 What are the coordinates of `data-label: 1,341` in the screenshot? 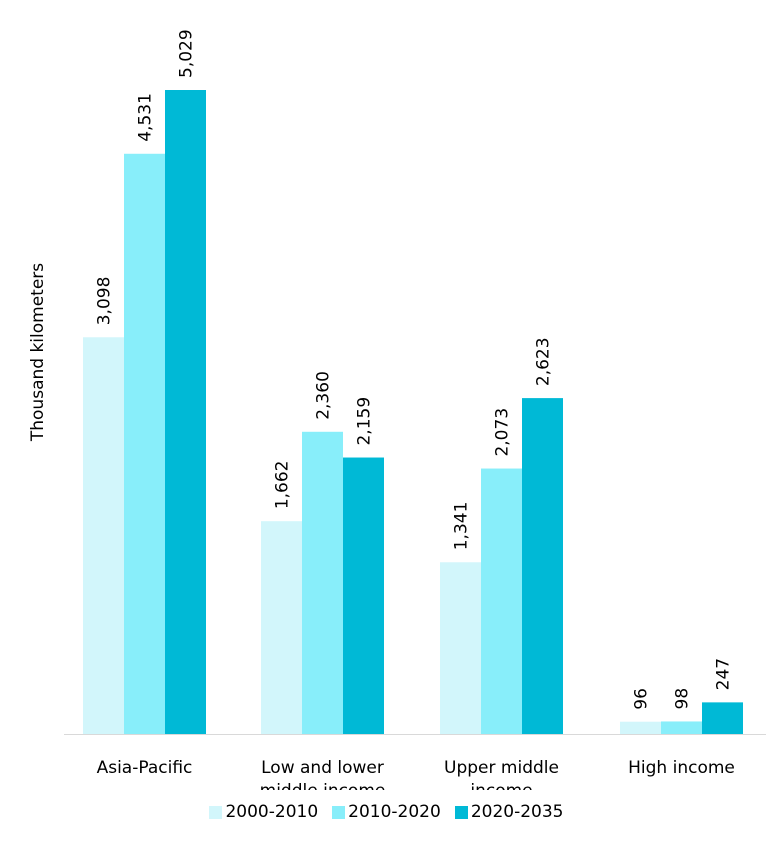 It's located at (462, 526).